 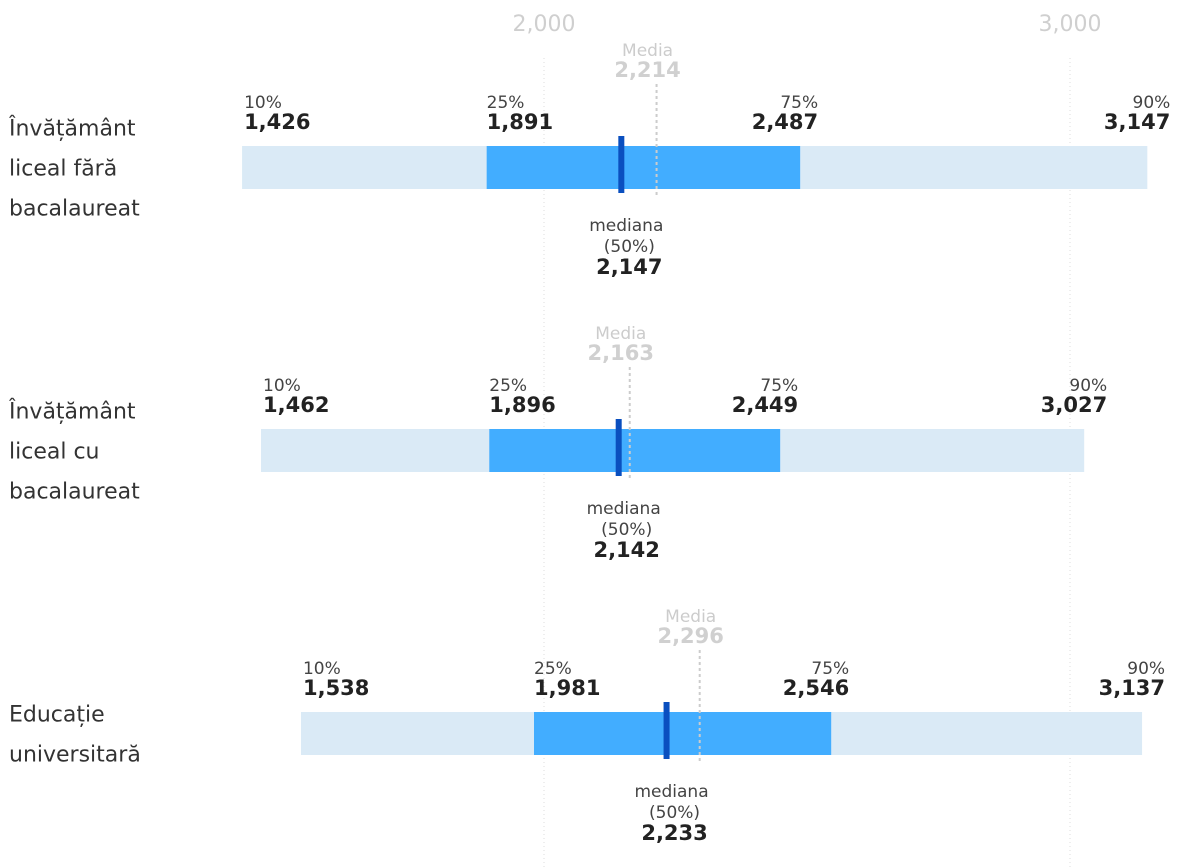 What do you see at coordinates (522, 405) in the screenshot?
I see `p25-value: 1,896` at bounding box center [522, 405].